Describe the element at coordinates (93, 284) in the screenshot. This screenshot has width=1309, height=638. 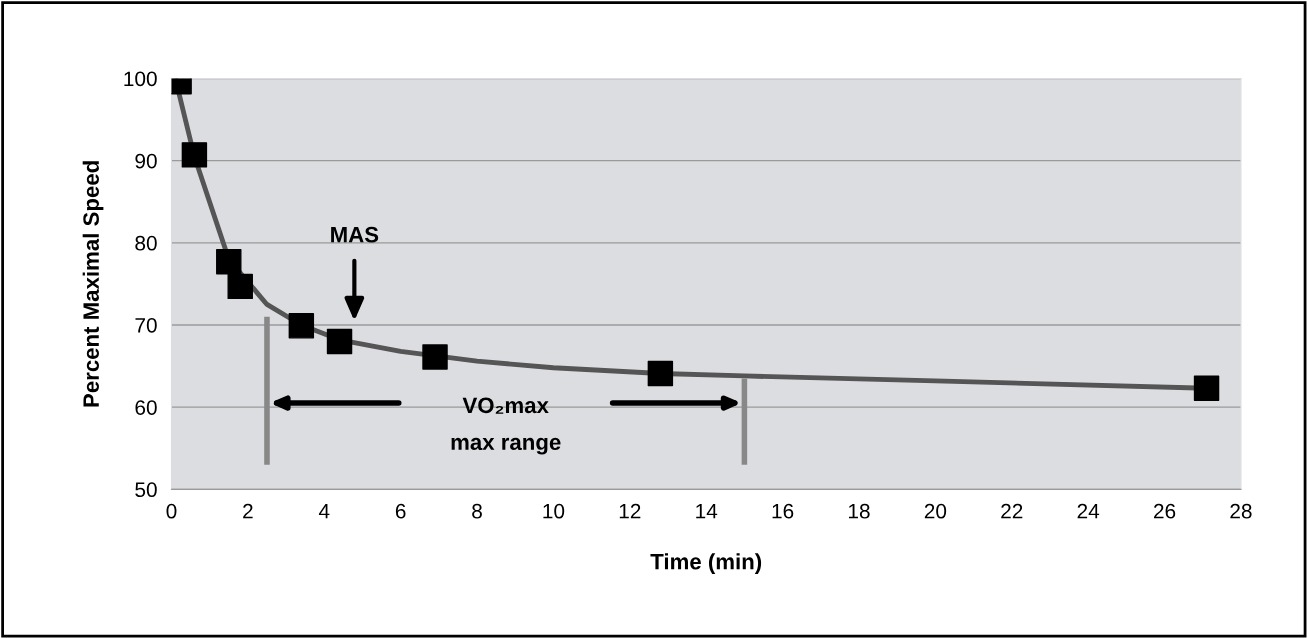
I see `y-axis-title: Percent Maximal Speed` at that location.